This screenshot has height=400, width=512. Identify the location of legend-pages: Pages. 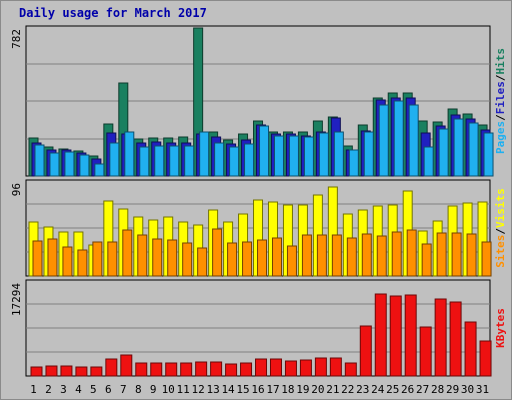
(500, 137).